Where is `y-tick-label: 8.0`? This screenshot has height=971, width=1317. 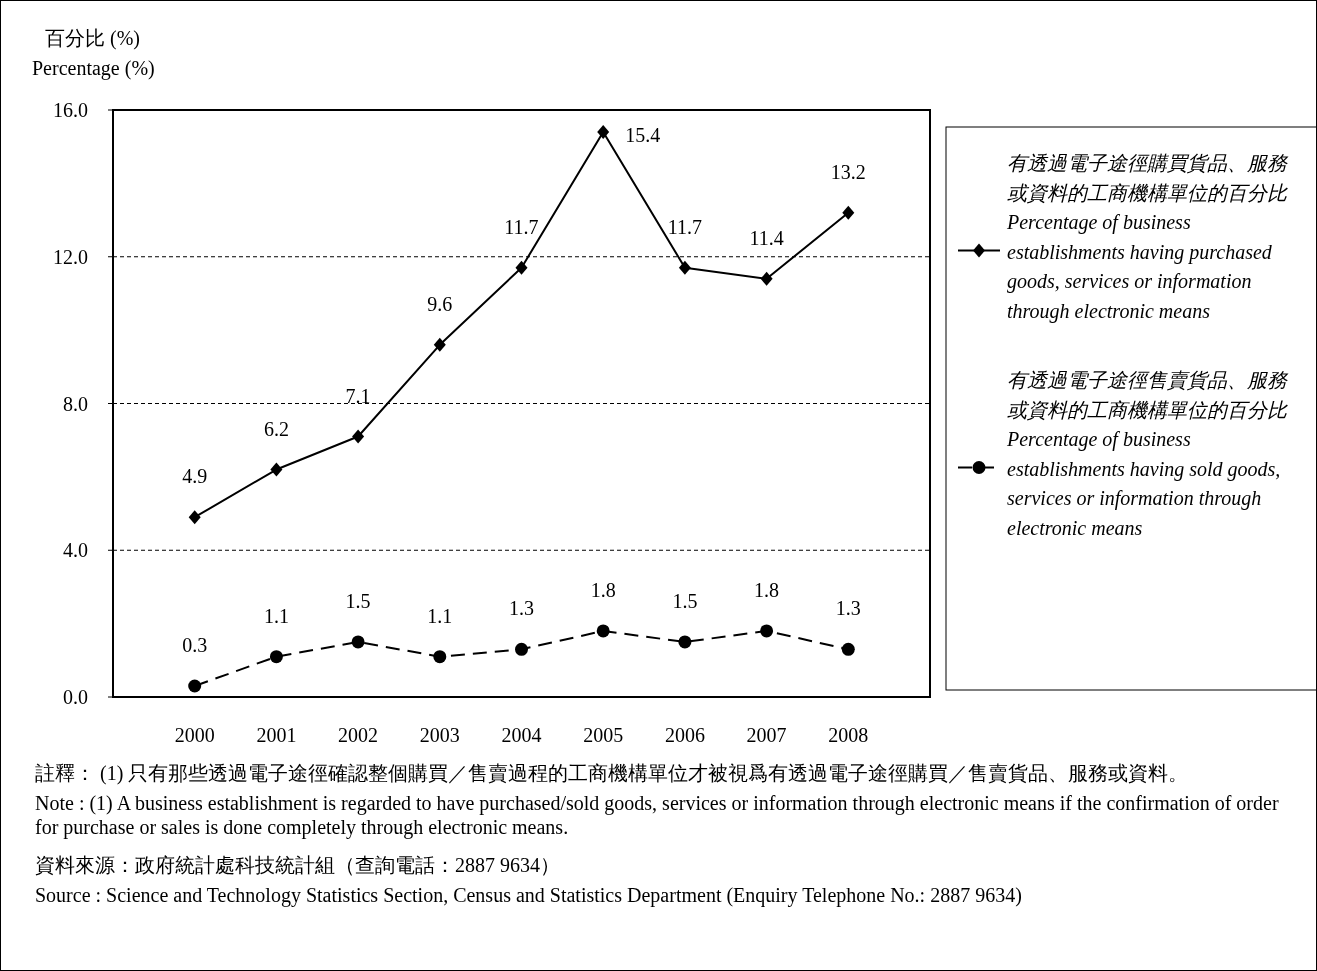 y-tick-label: 8.0 is located at coordinates (75, 403).